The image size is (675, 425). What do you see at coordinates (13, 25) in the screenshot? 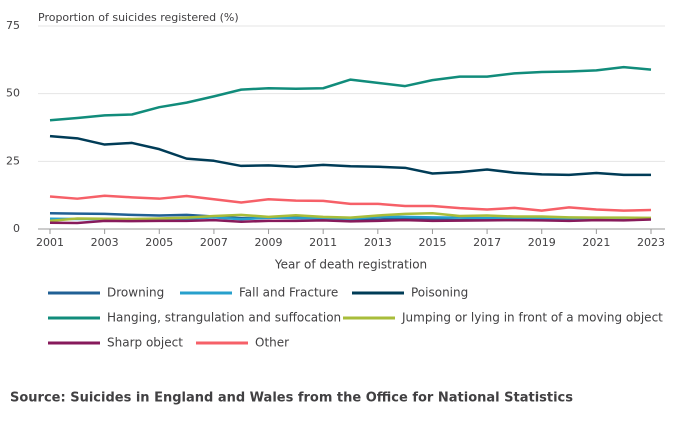
I see `y-tick-label: 75` at bounding box center [13, 25].